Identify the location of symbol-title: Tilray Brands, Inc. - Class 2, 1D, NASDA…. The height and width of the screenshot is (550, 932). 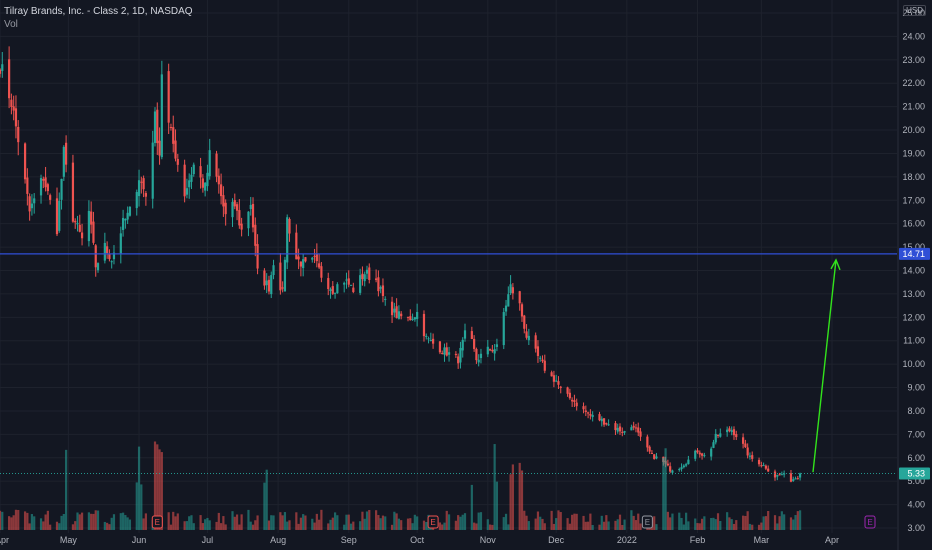
(98, 11).